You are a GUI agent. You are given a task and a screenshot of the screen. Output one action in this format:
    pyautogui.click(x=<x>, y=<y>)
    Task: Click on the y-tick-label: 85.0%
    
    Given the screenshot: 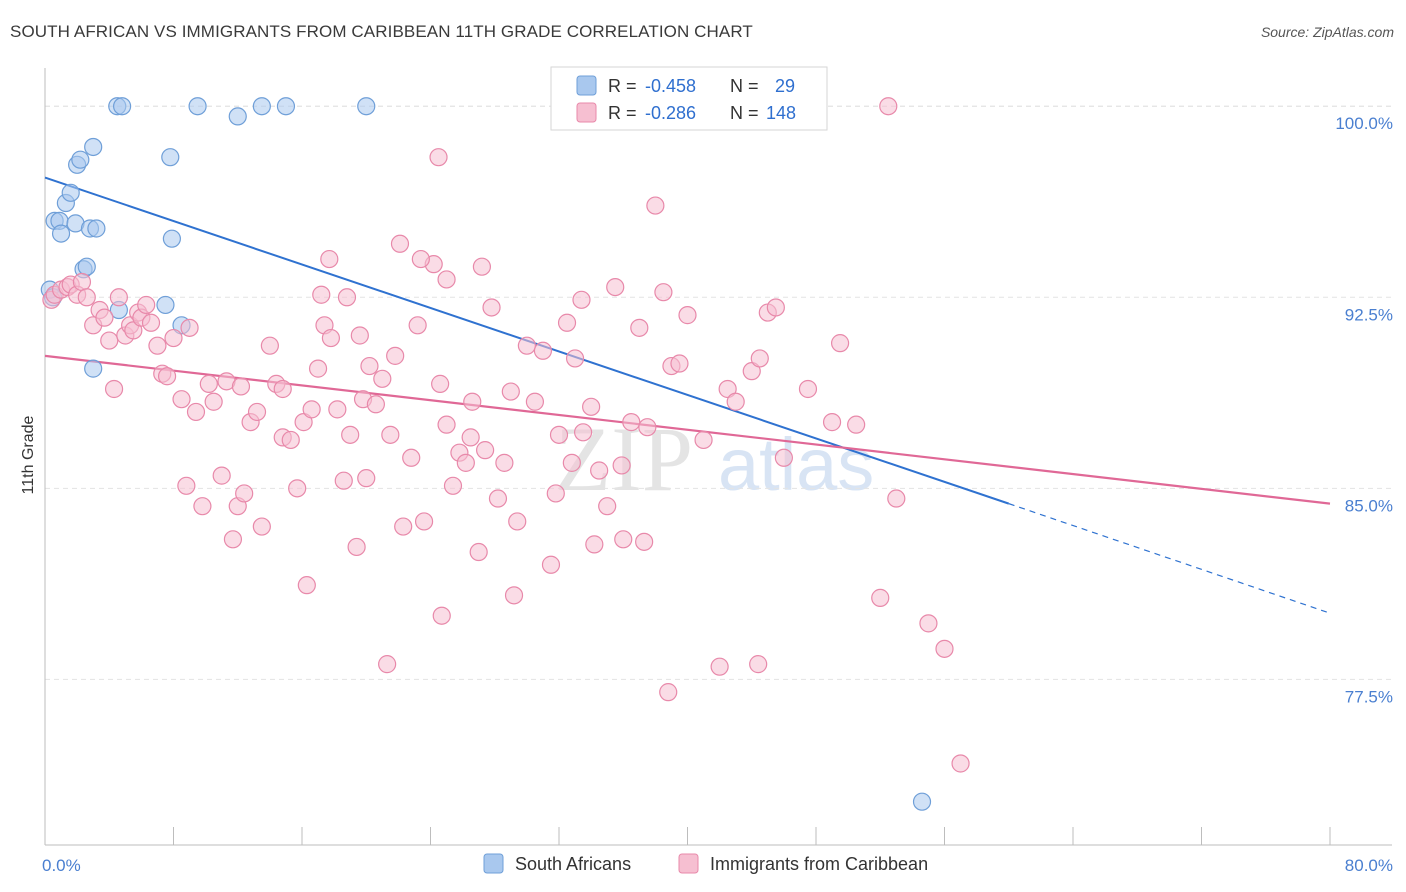 What is the action you would take?
    pyautogui.click(x=1369, y=505)
    